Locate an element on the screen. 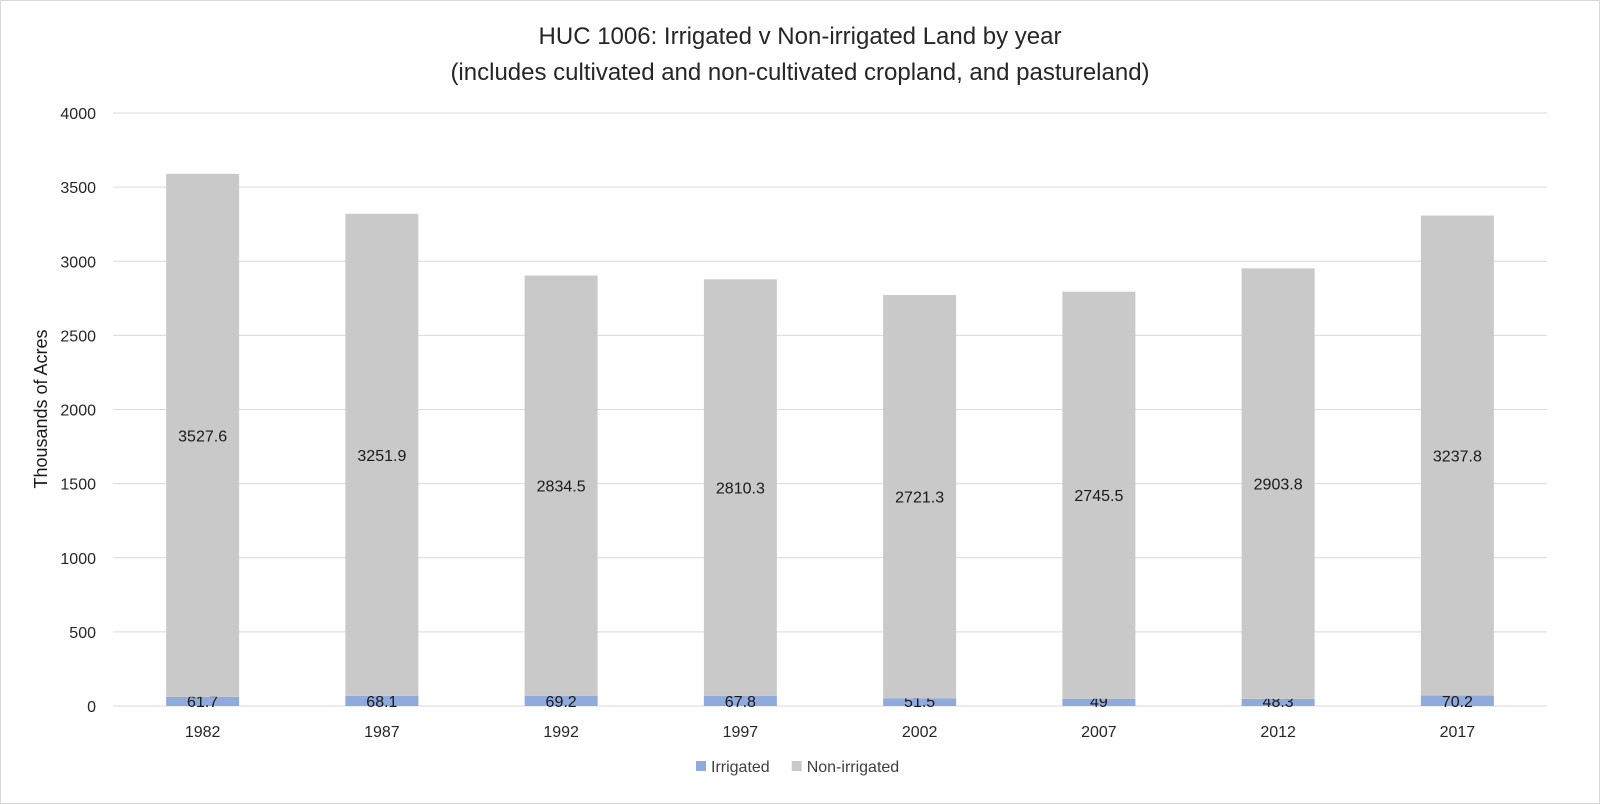 Image resolution: width=1600 pixels, height=804 pixels. bar-non-irrigated-2002 is located at coordinates (920, 496).